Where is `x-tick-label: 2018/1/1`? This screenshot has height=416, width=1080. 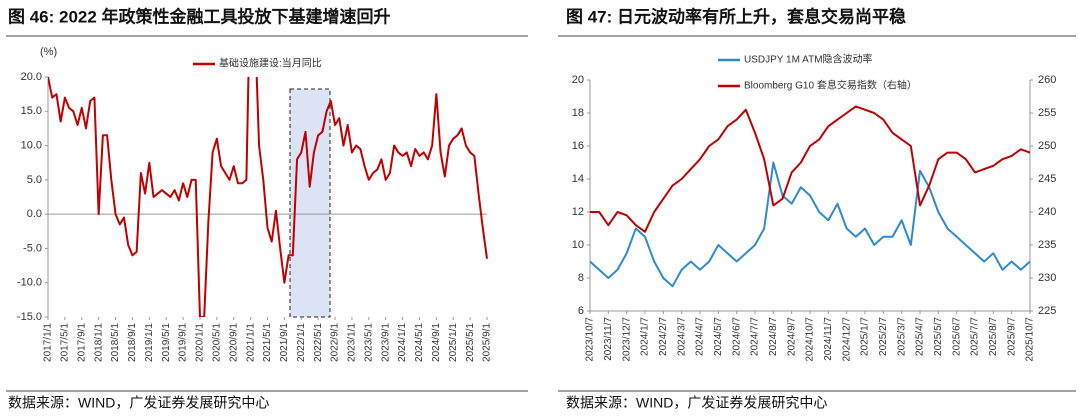
x-tick-label: 2018/1/1 is located at coordinates (98, 342).